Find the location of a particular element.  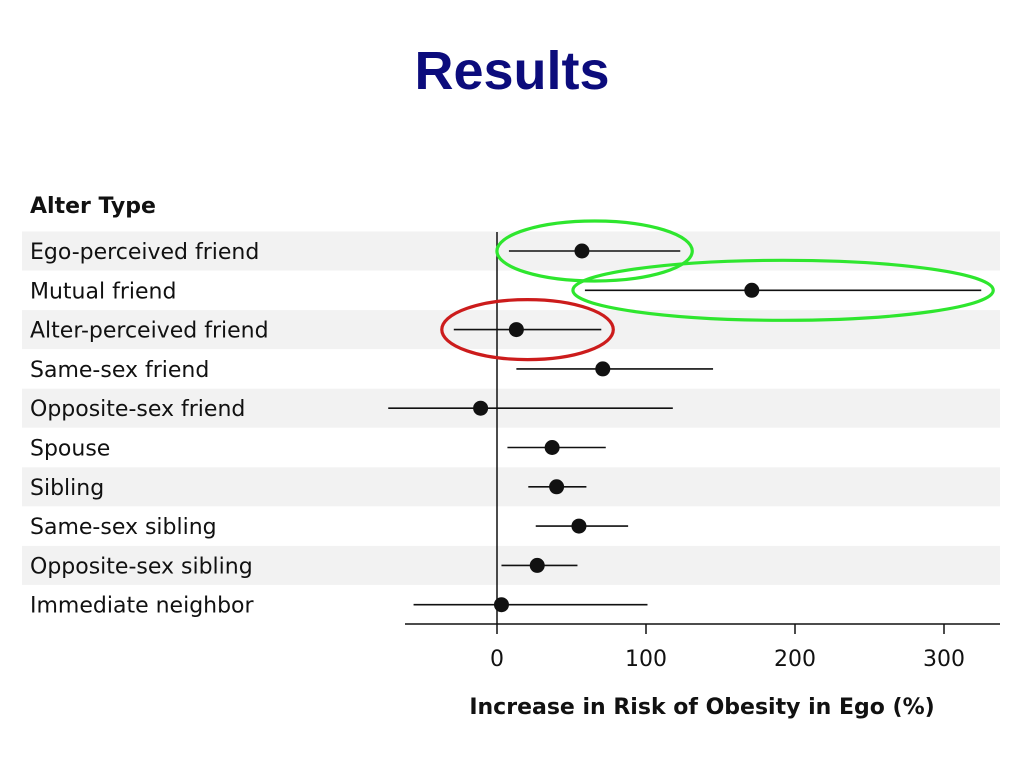

row-label: Alter-perceived friend is located at coordinates (149, 331).